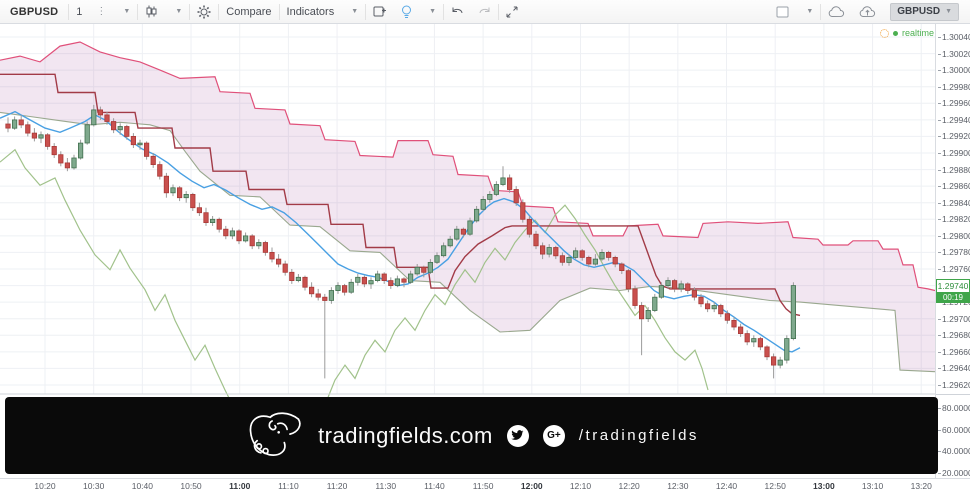  I want to click on study-axis-label: 60.0000, so click(954, 430).